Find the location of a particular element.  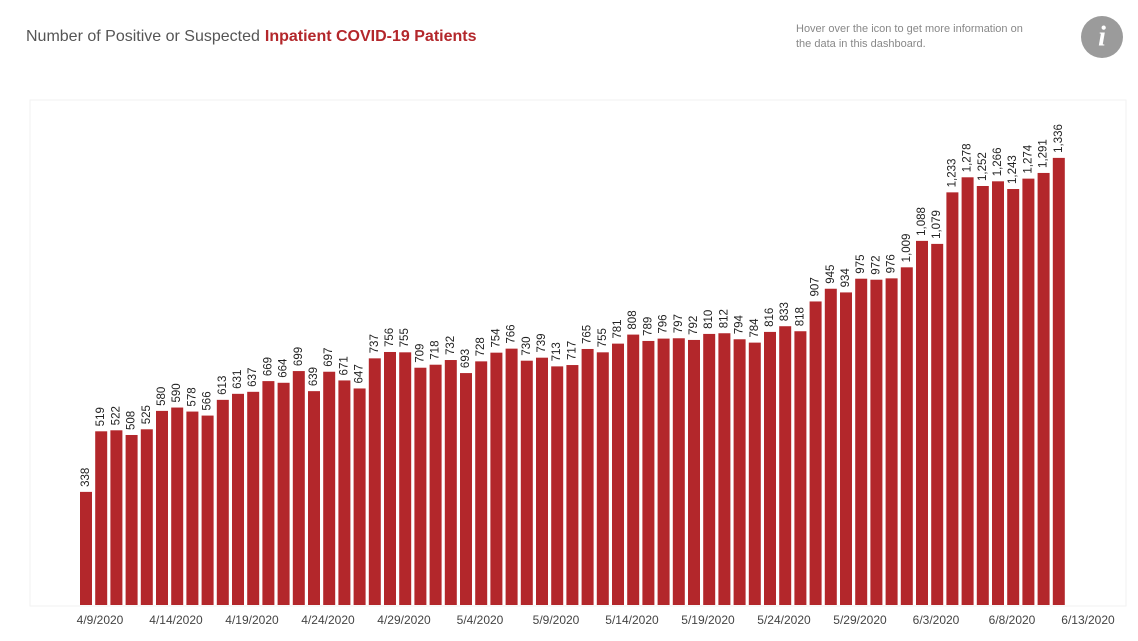

info-icon: i is located at coordinates (1102, 37).